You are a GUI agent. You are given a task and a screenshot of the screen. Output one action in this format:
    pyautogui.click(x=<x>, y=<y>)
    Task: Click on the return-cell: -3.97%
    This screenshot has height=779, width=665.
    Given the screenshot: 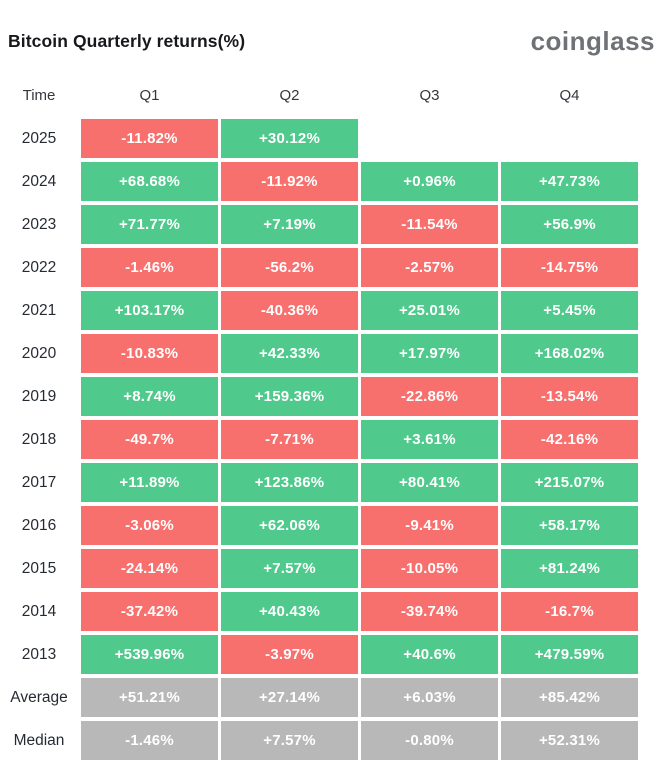 What is the action you would take?
    pyautogui.click(x=289, y=654)
    